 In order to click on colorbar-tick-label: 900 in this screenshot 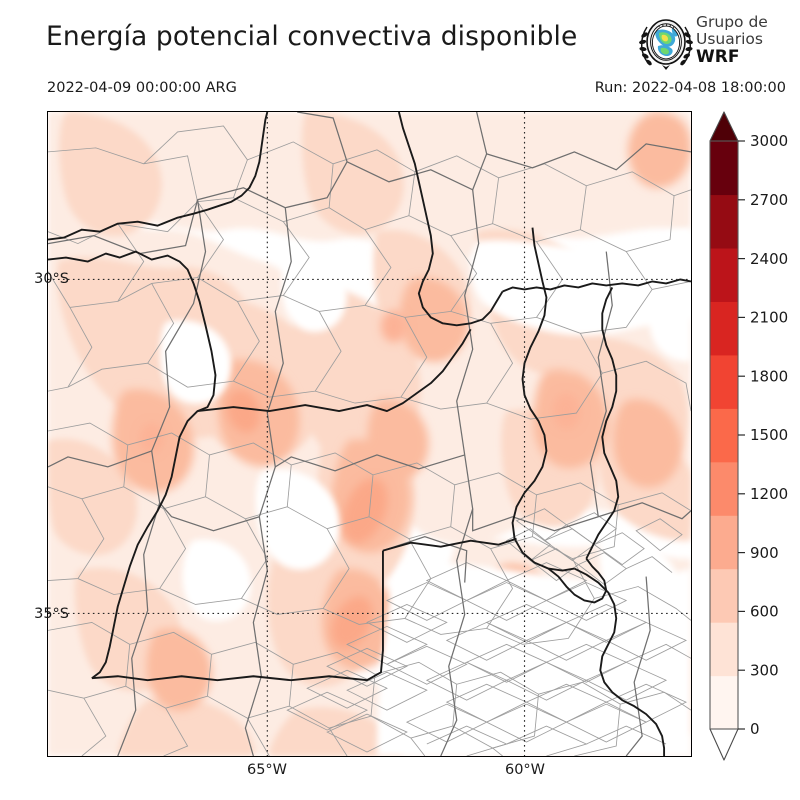, I will do `click(764, 553)`.